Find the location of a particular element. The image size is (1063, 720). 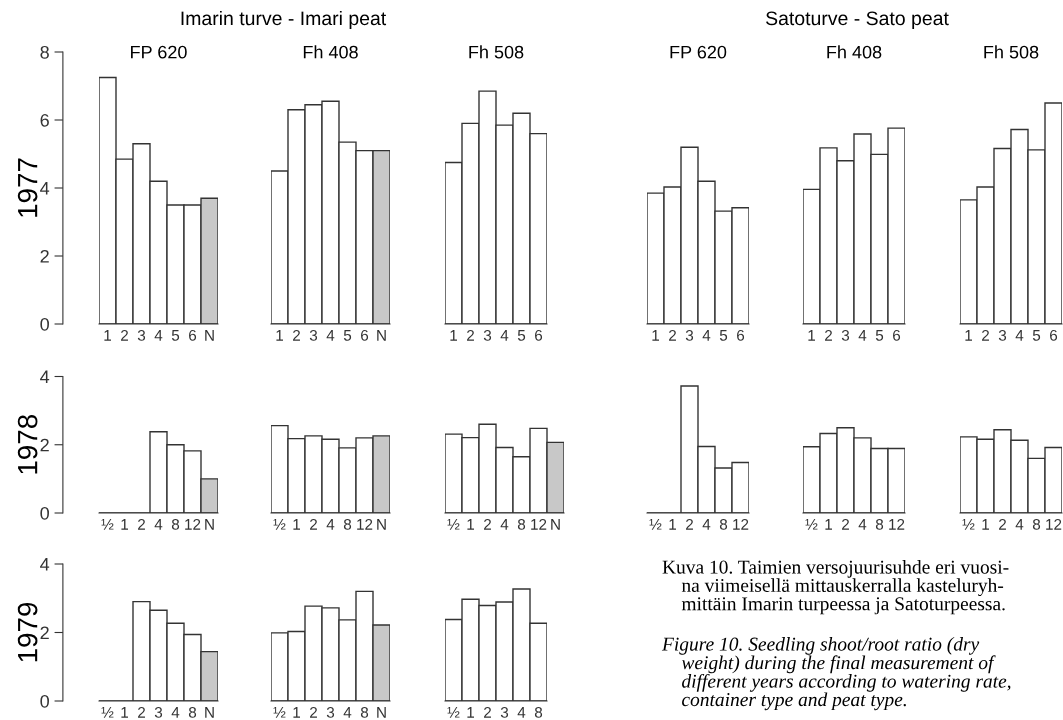

y-axis-title: 1977 is located at coordinates (27, 187).